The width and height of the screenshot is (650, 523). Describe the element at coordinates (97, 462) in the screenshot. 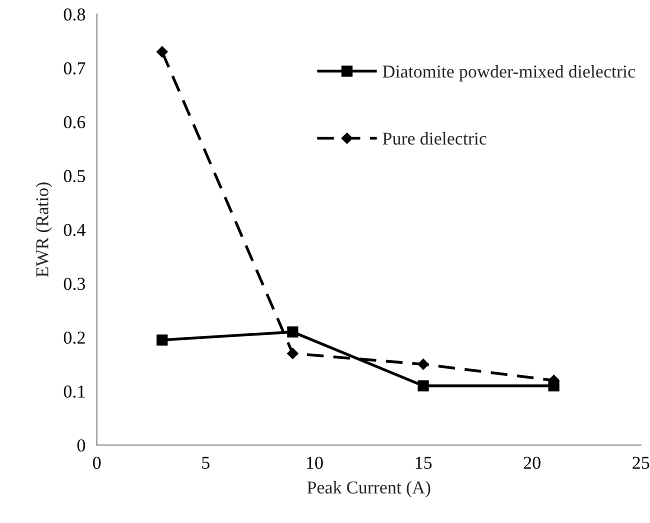

I see `x-tick-label: 0` at that location.